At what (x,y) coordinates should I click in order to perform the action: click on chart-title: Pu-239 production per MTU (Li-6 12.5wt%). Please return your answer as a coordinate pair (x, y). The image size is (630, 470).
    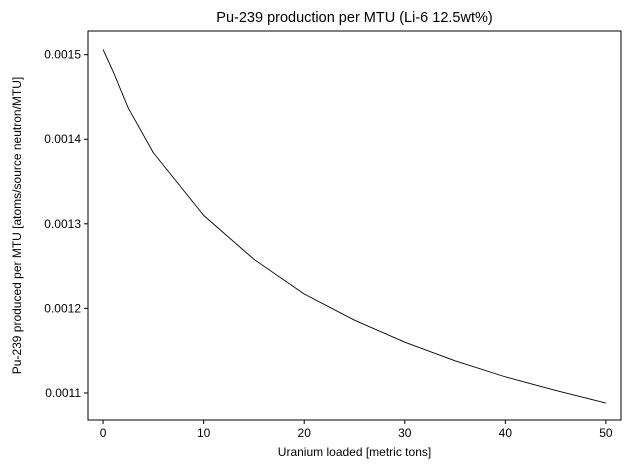
    Looking at the image, I should click on (354, 18).